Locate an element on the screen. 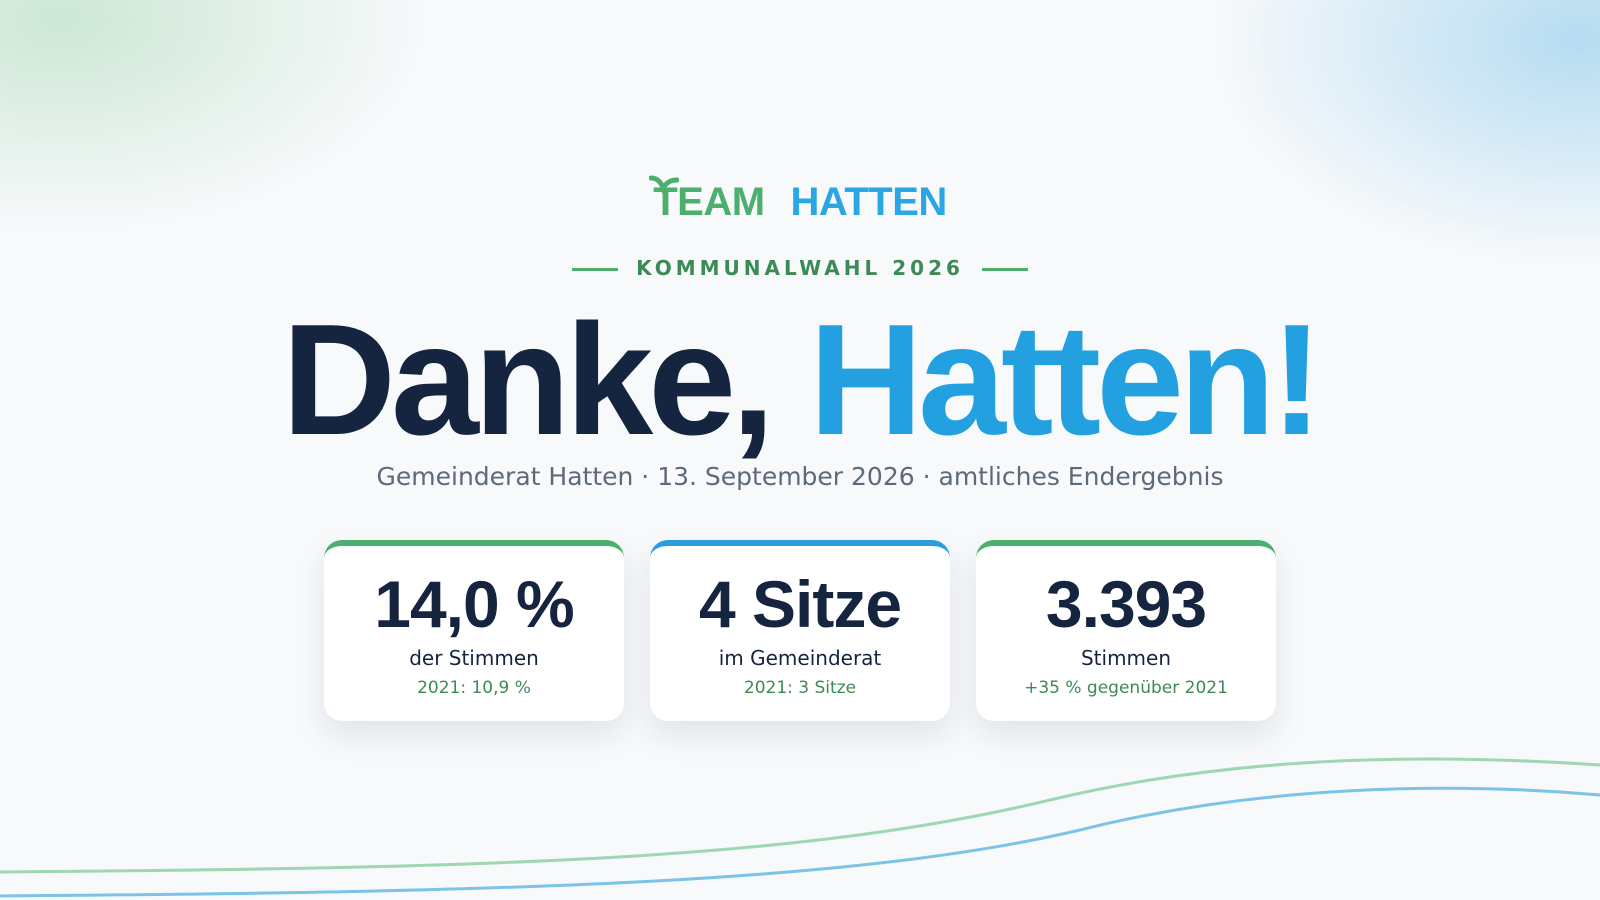 The image size is (1600, 900). stat-card: 14,0 % der Stimmen 2021: 10,9 % is located at coordinates (474, 630).